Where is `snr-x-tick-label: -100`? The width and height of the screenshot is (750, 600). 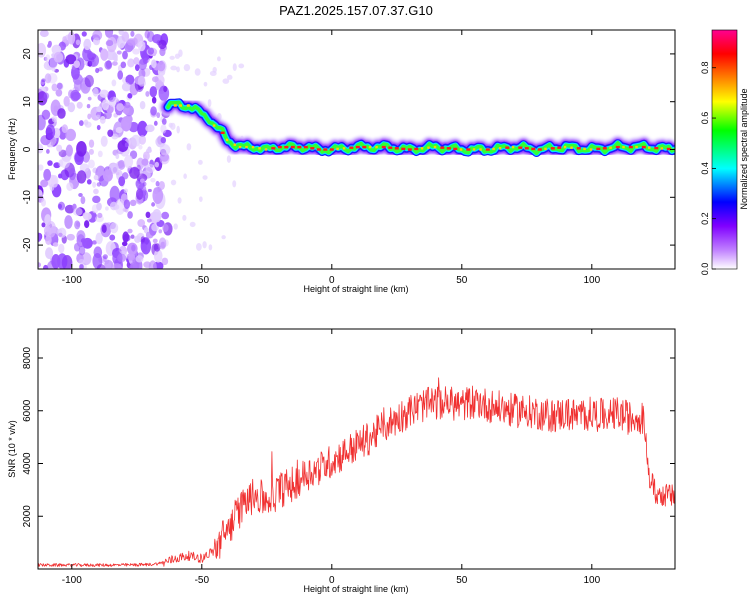
snr-x-tick-label: -100 is located at coordinates (72, 580).